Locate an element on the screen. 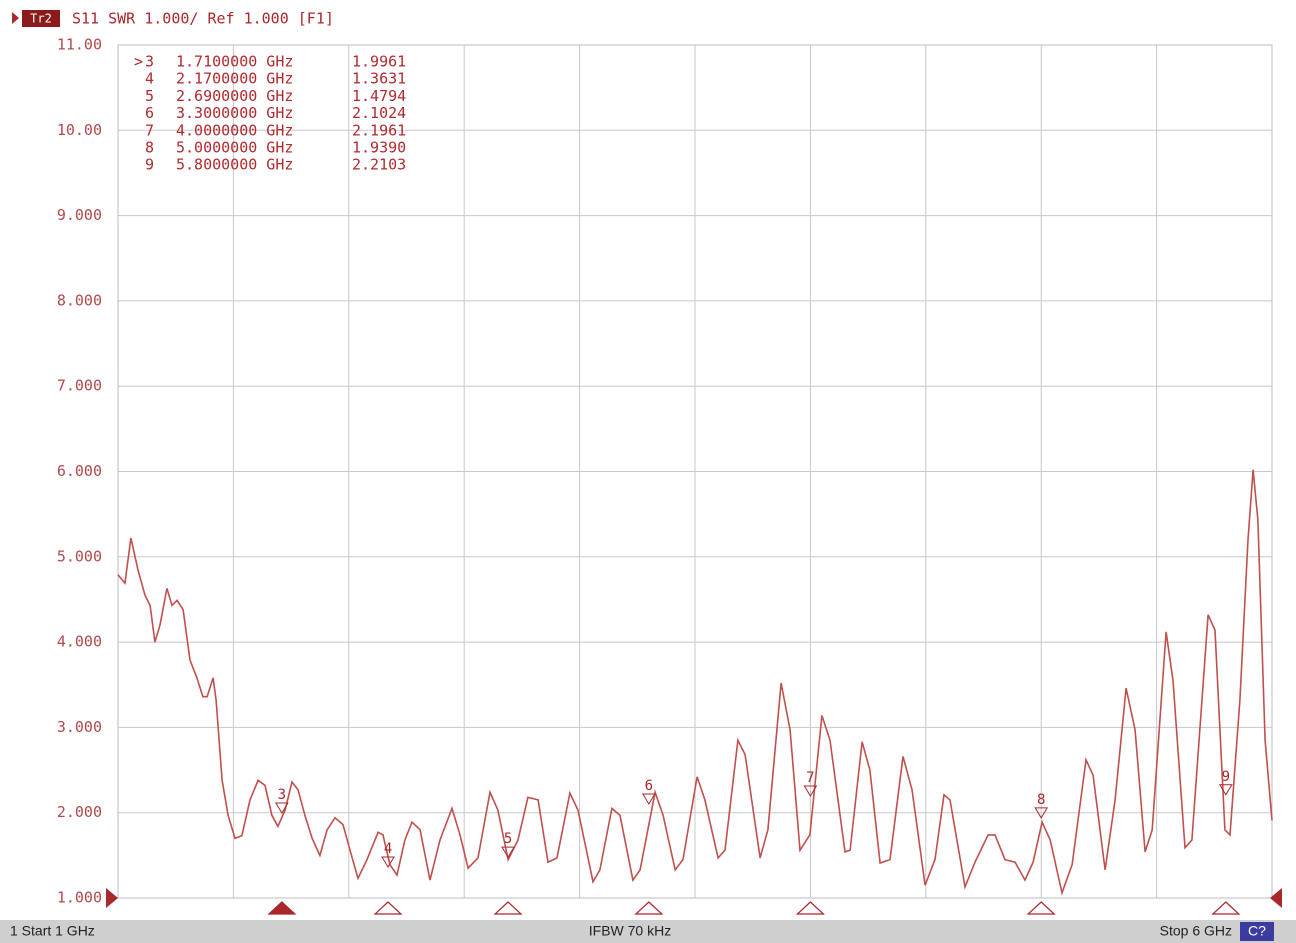  marker-id: 9 is located at coordinates (149, 165).